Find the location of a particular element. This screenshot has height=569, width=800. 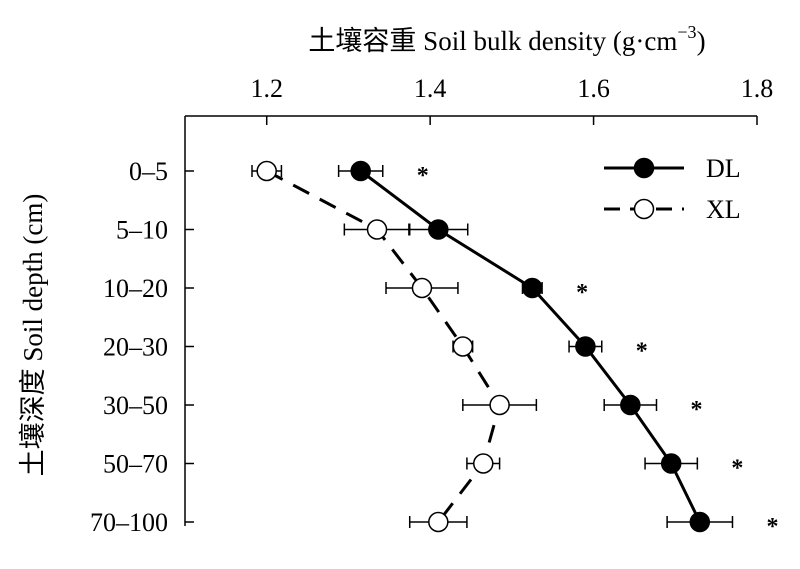

x-ticks: 1.2 1.4 1.6 1.8 is located at coordinates (511, 99).